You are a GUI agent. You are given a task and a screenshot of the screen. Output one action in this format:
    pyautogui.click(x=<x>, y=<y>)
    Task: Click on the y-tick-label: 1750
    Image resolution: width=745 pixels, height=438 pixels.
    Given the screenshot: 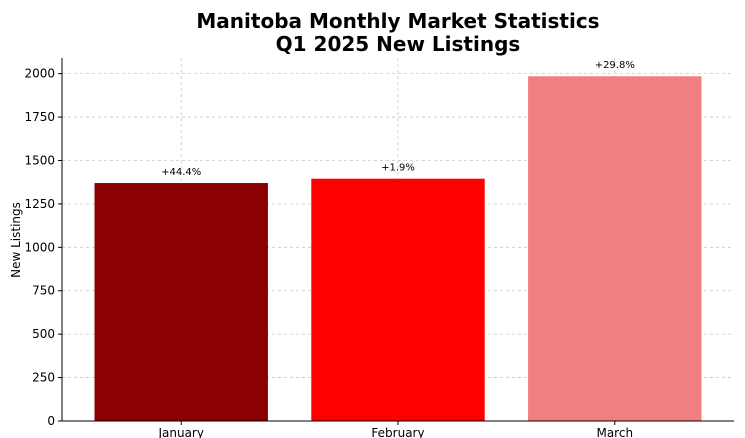 What is the action you would take?
    pyautogui.click(x=39, y=117)
    